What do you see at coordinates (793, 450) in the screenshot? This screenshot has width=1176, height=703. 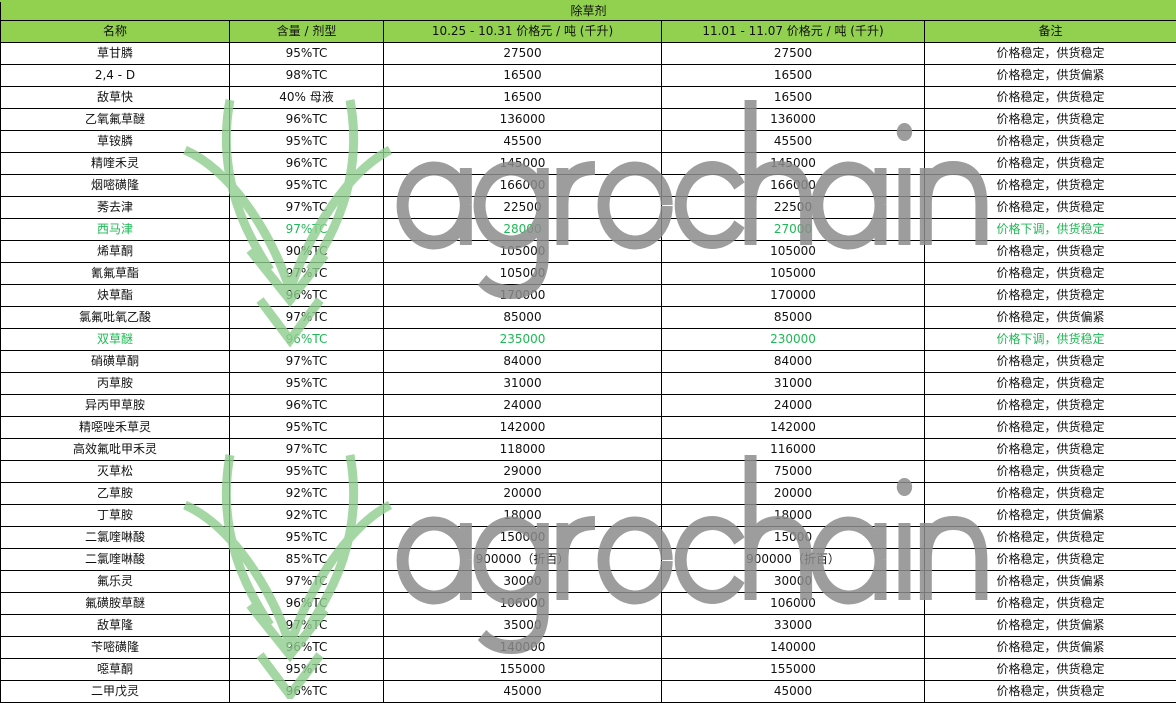 I see `cell-price-curr: 116000` at bounding box center [793, 450].